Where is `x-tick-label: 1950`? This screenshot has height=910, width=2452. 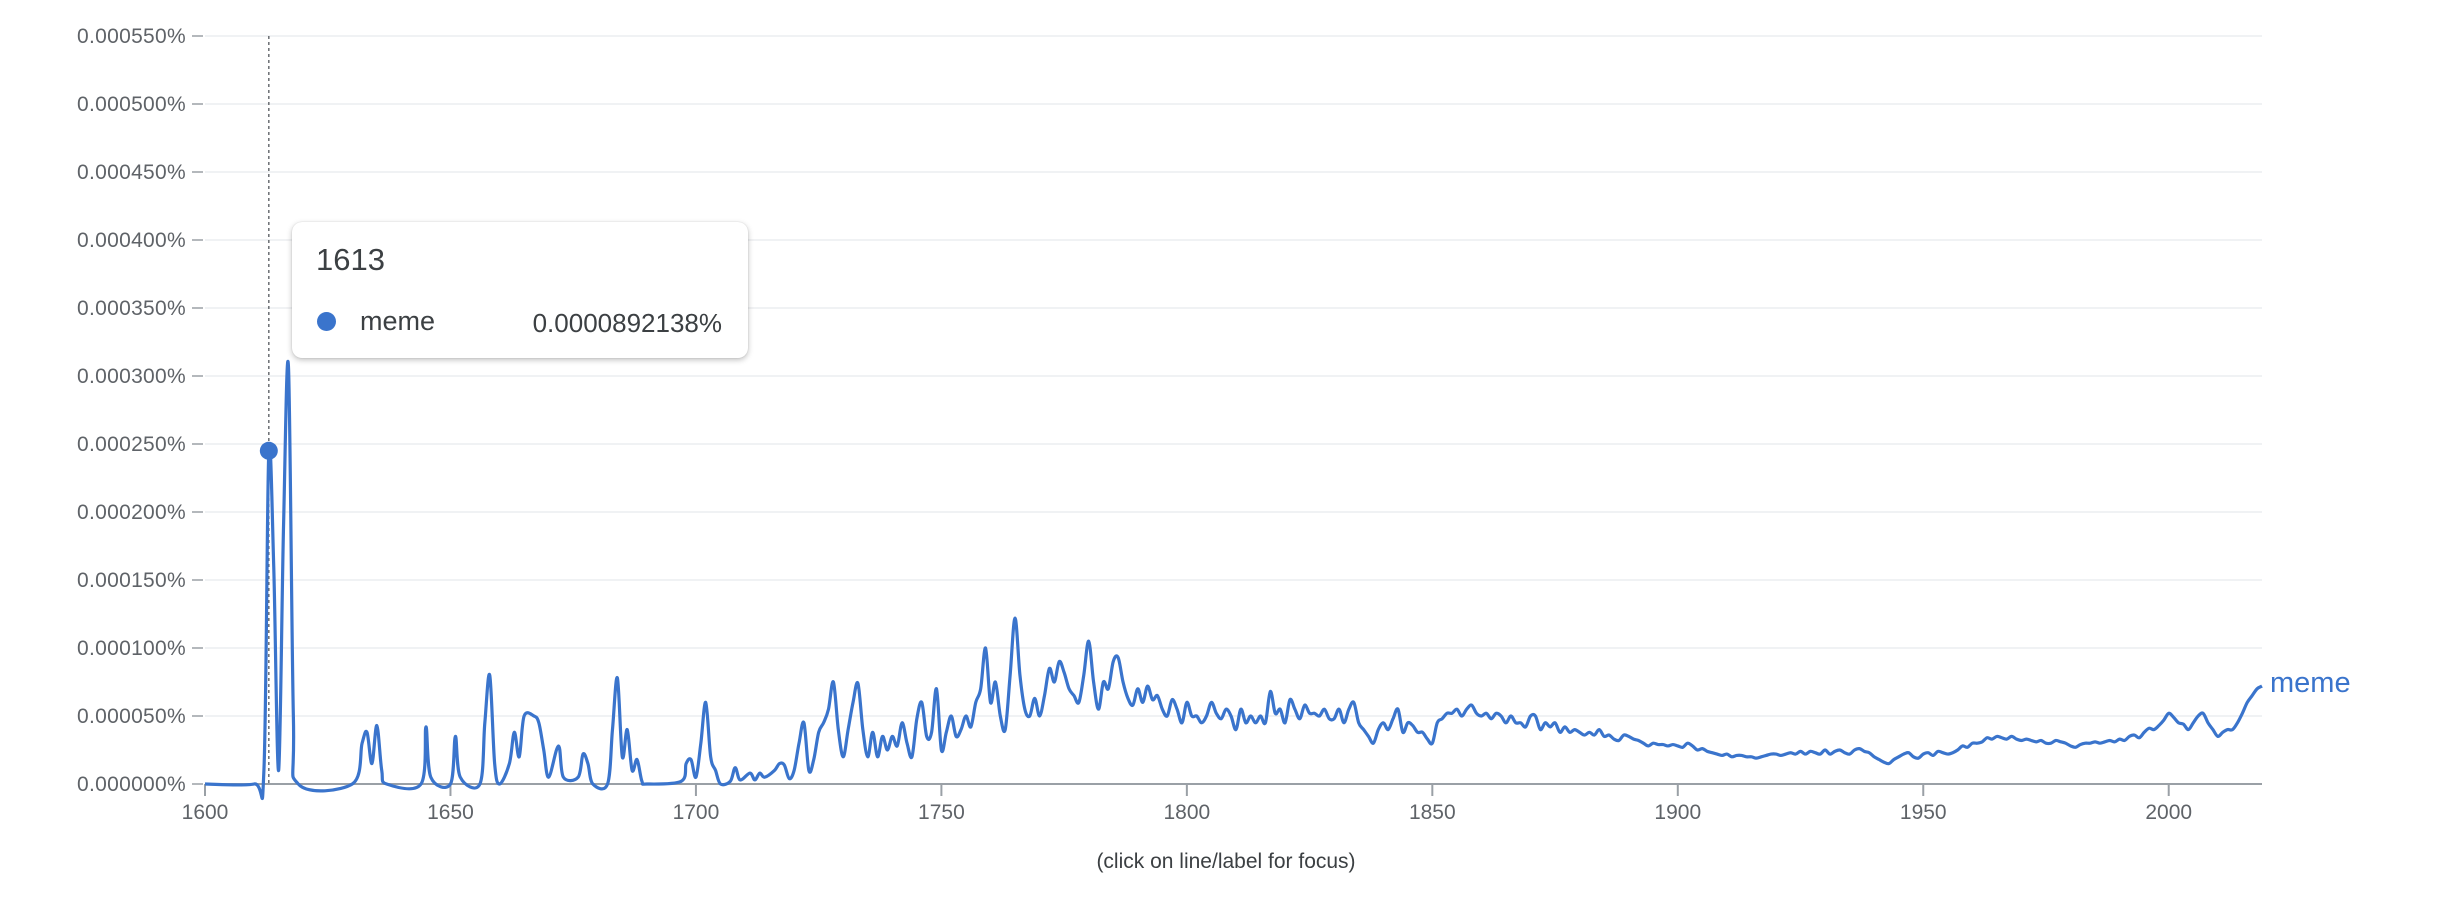 x-tick-label: 1950 is located at coordinates (1923, 812).